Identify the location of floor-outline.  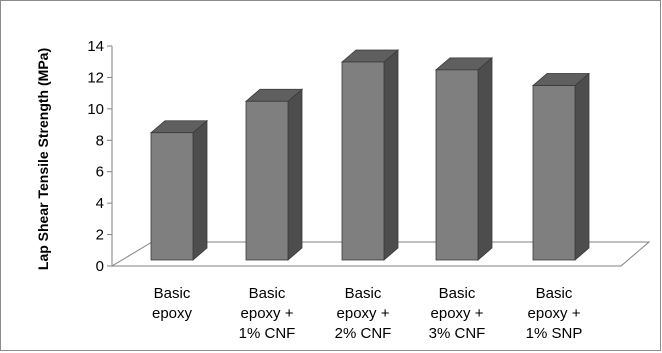
(380, 254).